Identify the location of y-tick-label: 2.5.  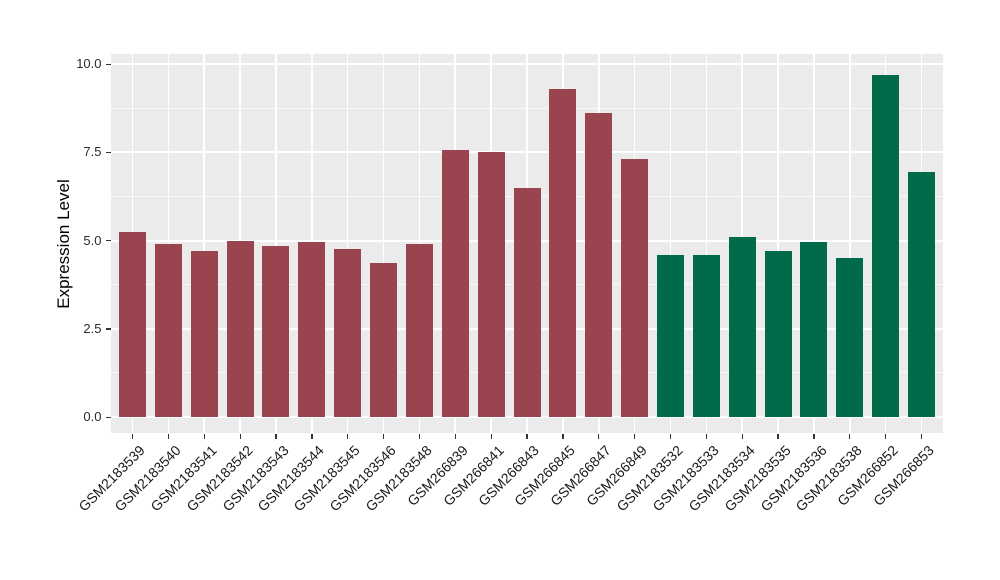
(92, 328).